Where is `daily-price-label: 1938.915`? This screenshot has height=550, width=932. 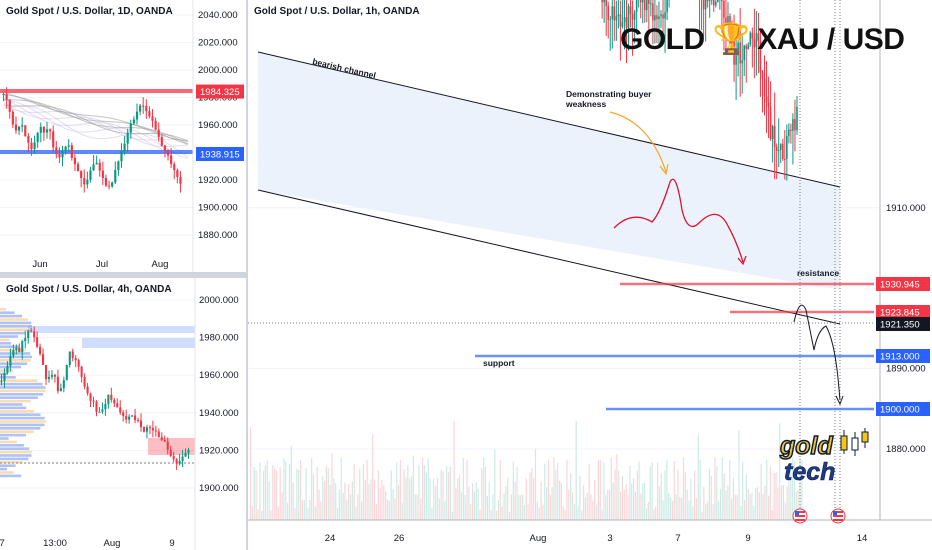
daily-price-label: 1938.915 is located at coordinates (220, 153).